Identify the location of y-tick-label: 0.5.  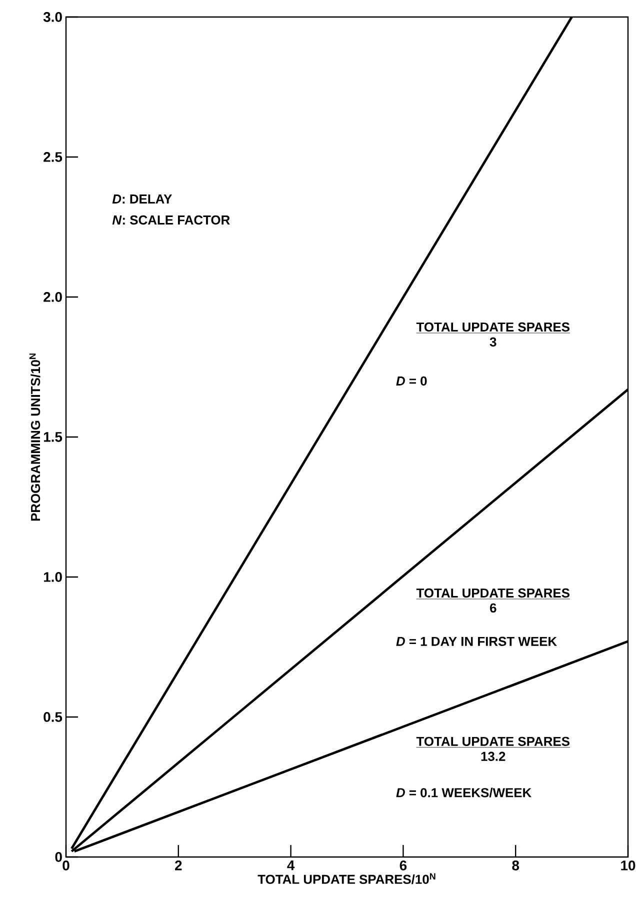
(53, 717).